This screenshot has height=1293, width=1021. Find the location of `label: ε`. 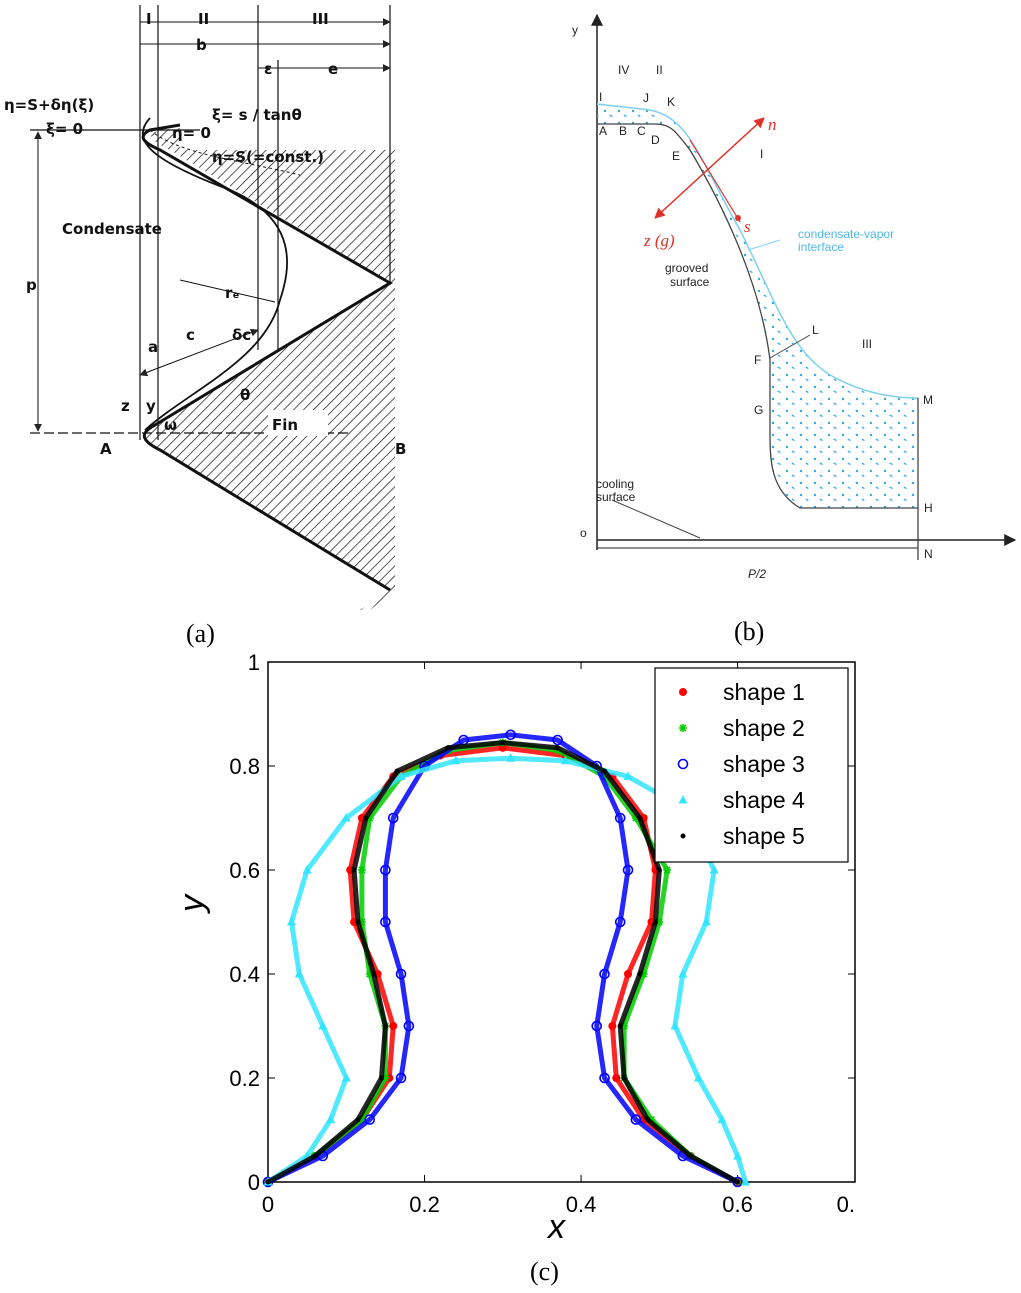

label: ε is located at coordinates (268, 69).